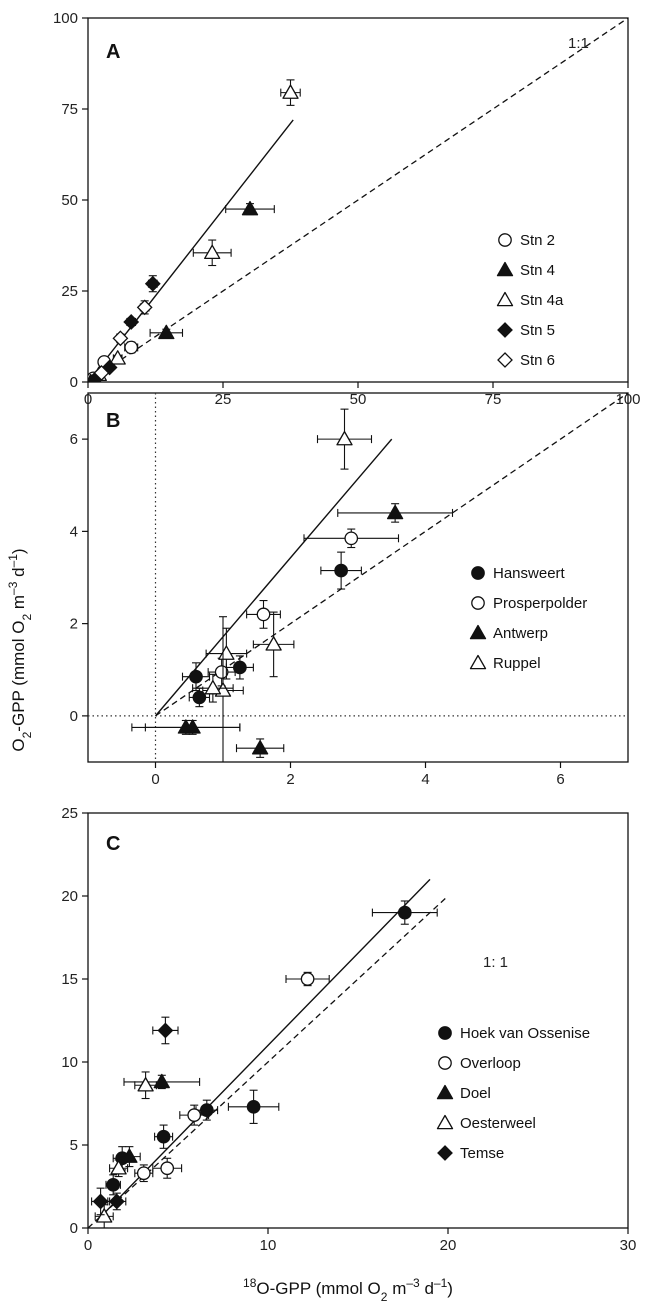 This screenshot has height=1302, width=652. What do you see at coordinates (69, 109) in the screenshot?
I see `y-tick-label: 75` at bounding box center [69, 109].